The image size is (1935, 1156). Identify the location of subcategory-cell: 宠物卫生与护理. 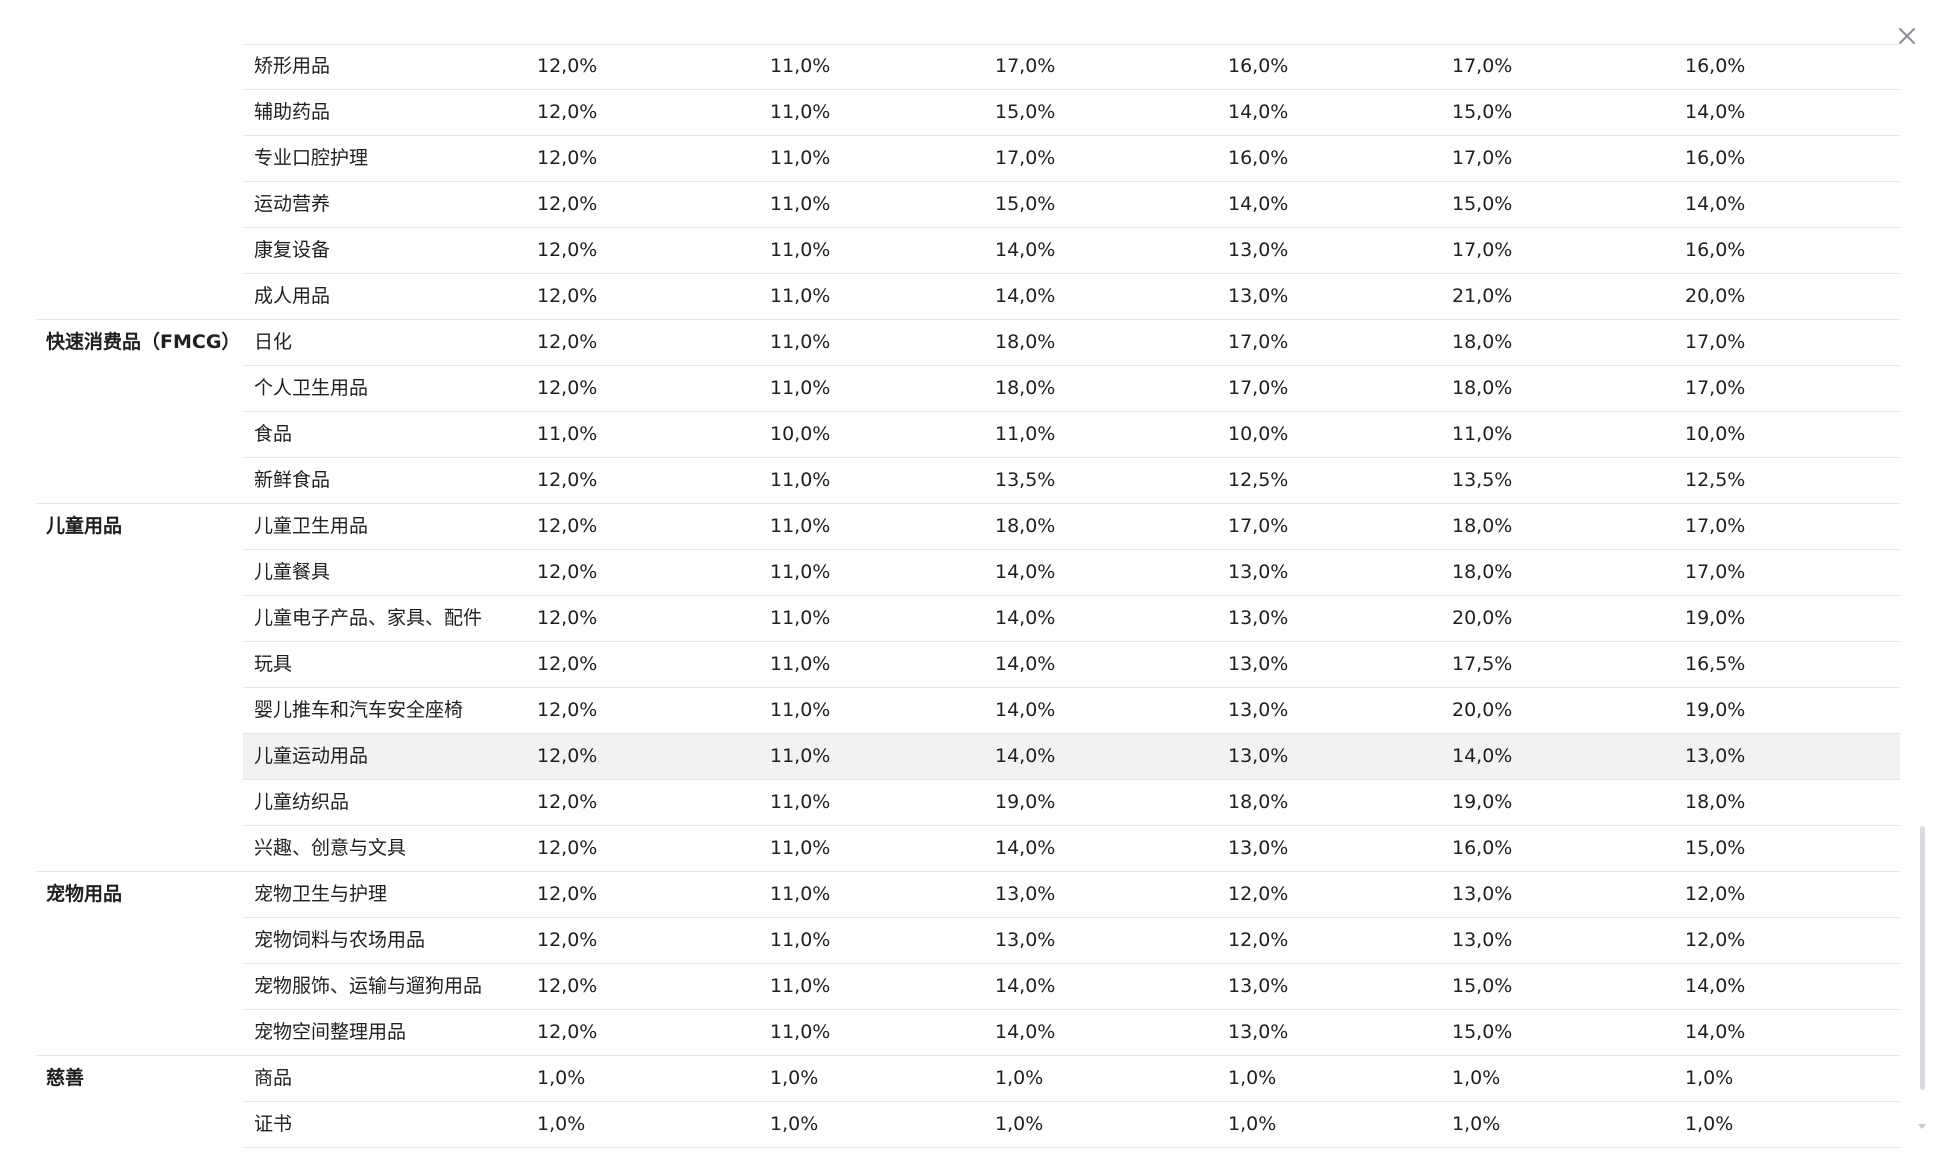
(321, 894).